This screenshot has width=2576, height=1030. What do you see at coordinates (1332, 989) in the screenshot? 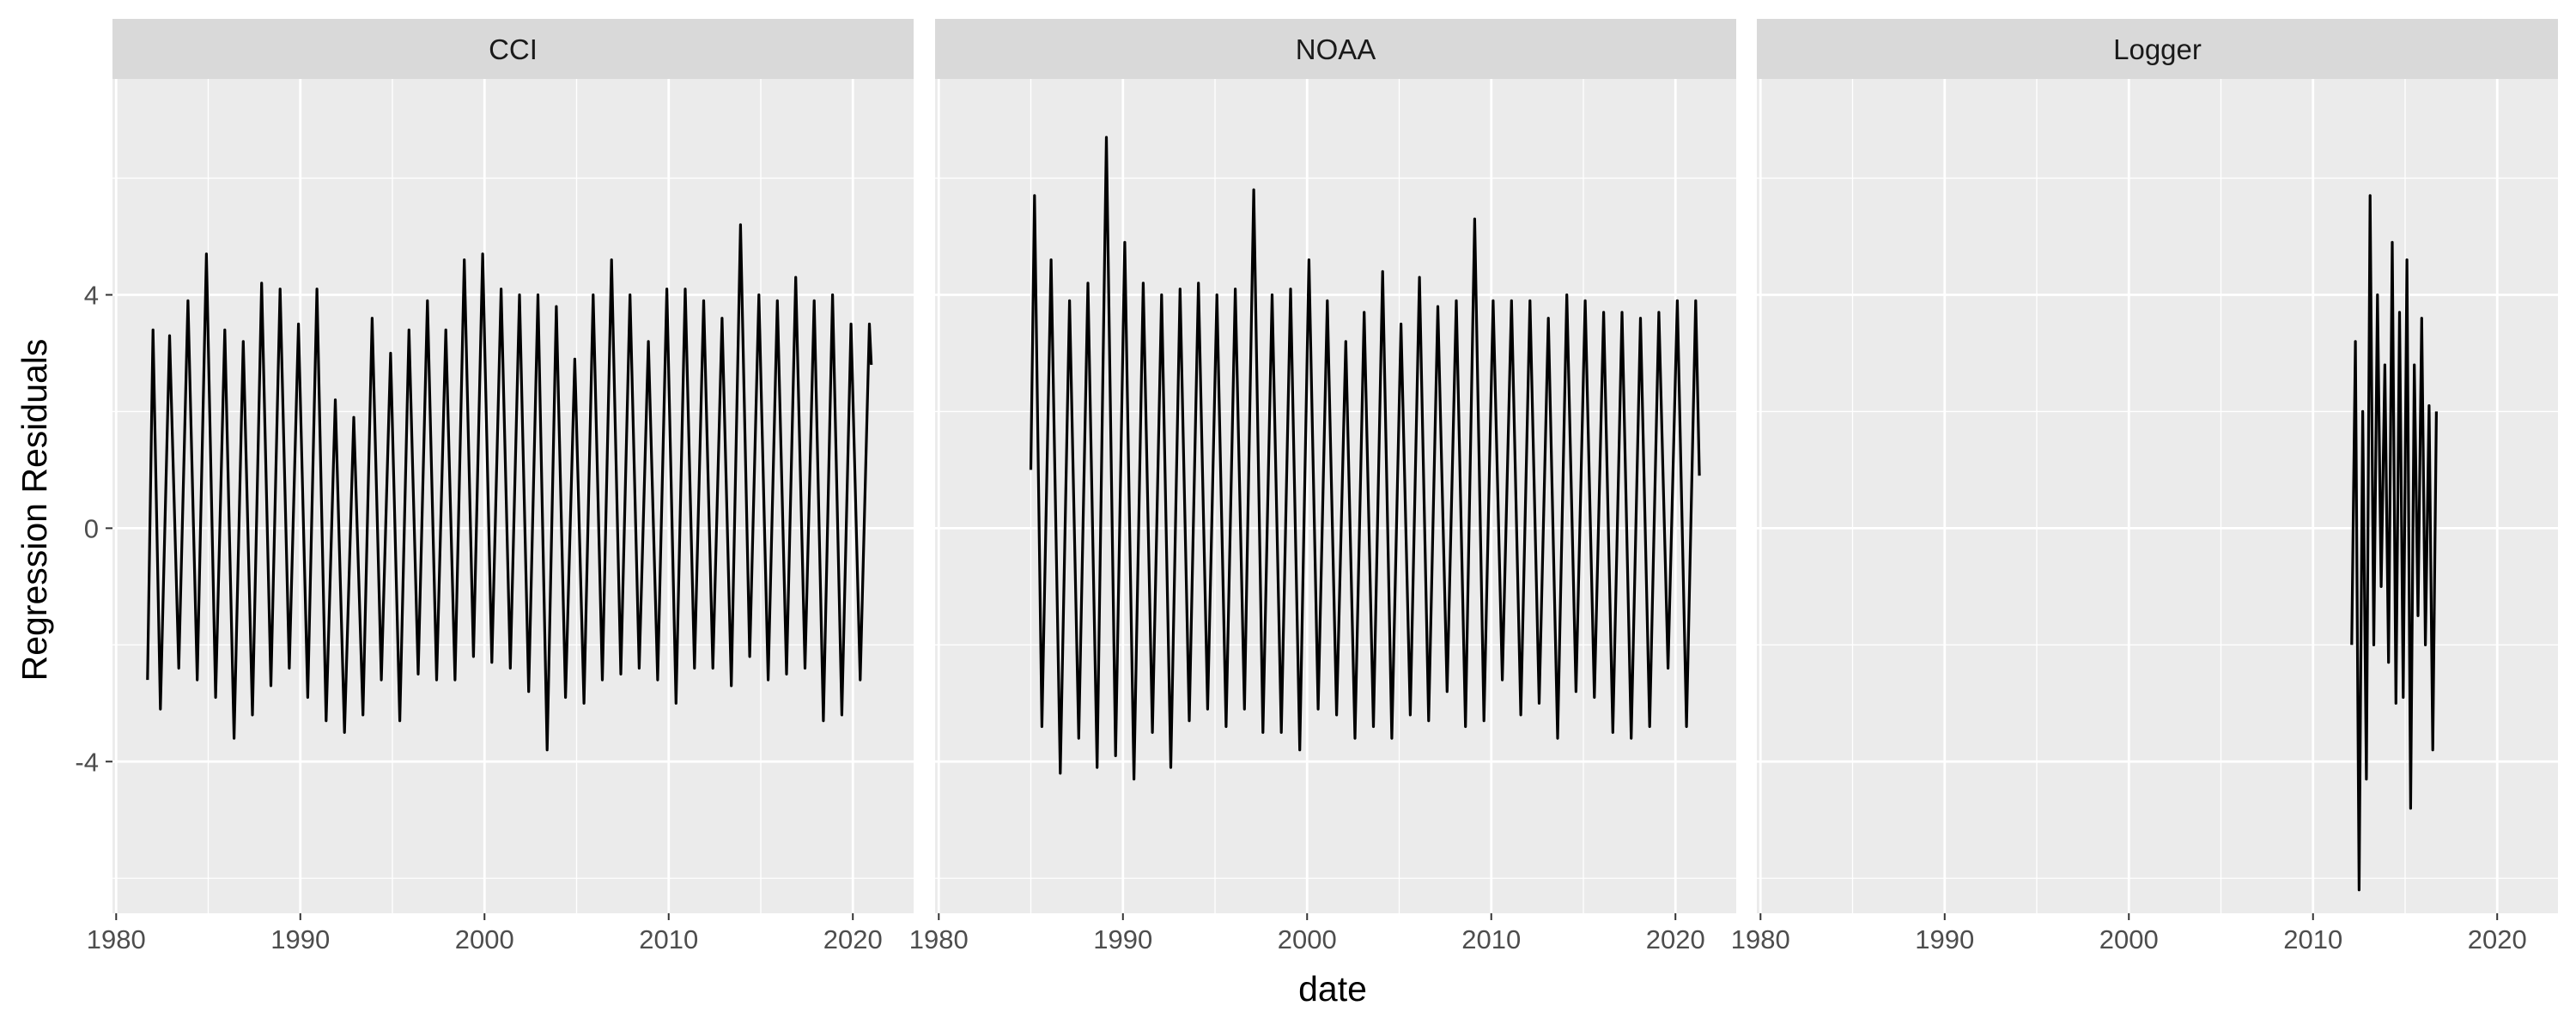
I see `x-axis-title: date` at bounding box center [1332, 989].